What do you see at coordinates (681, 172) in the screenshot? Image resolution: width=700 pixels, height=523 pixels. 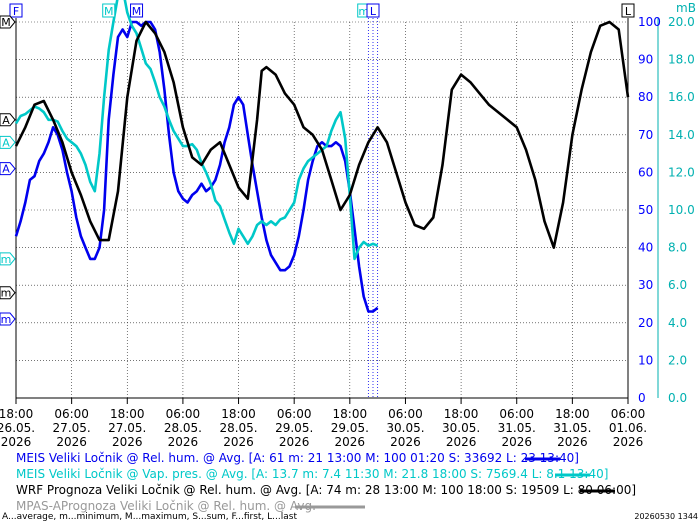 I see `right-scale-tick-label: 12.0` at bounding box center [681, 172].